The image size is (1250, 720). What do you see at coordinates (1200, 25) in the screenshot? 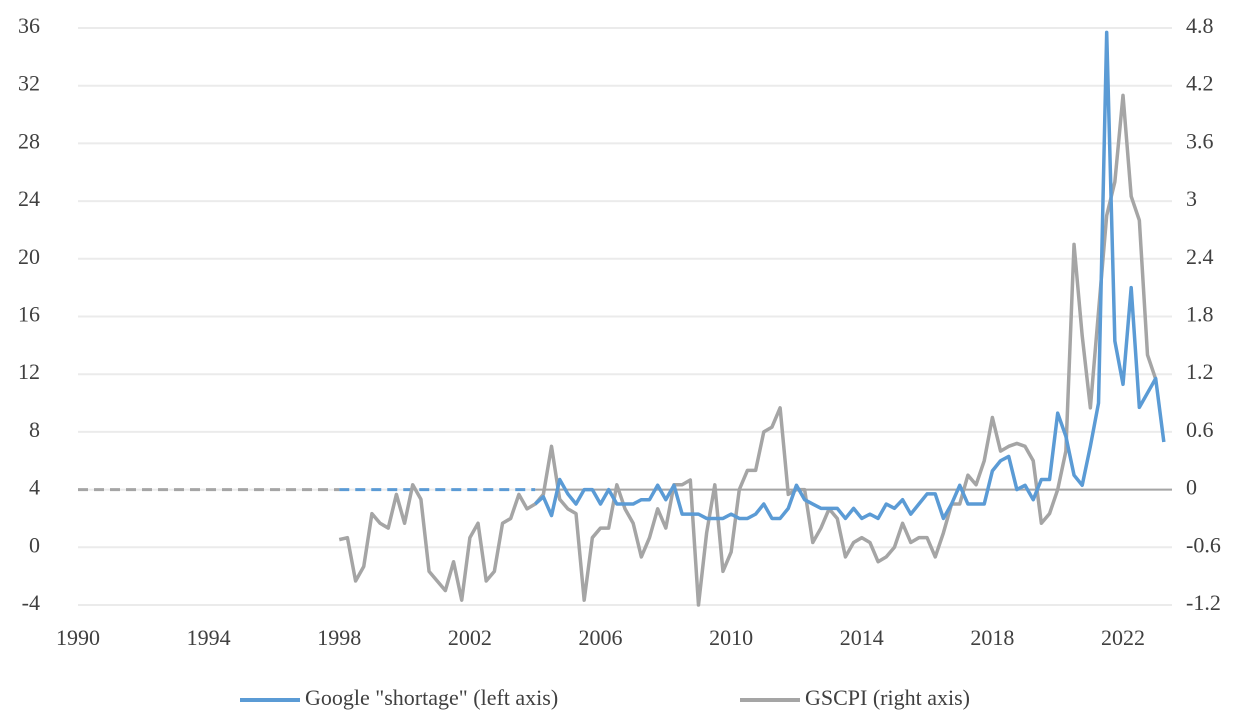
I see `y2-tick-label: 4.8` at bounding box center [1200, 25].